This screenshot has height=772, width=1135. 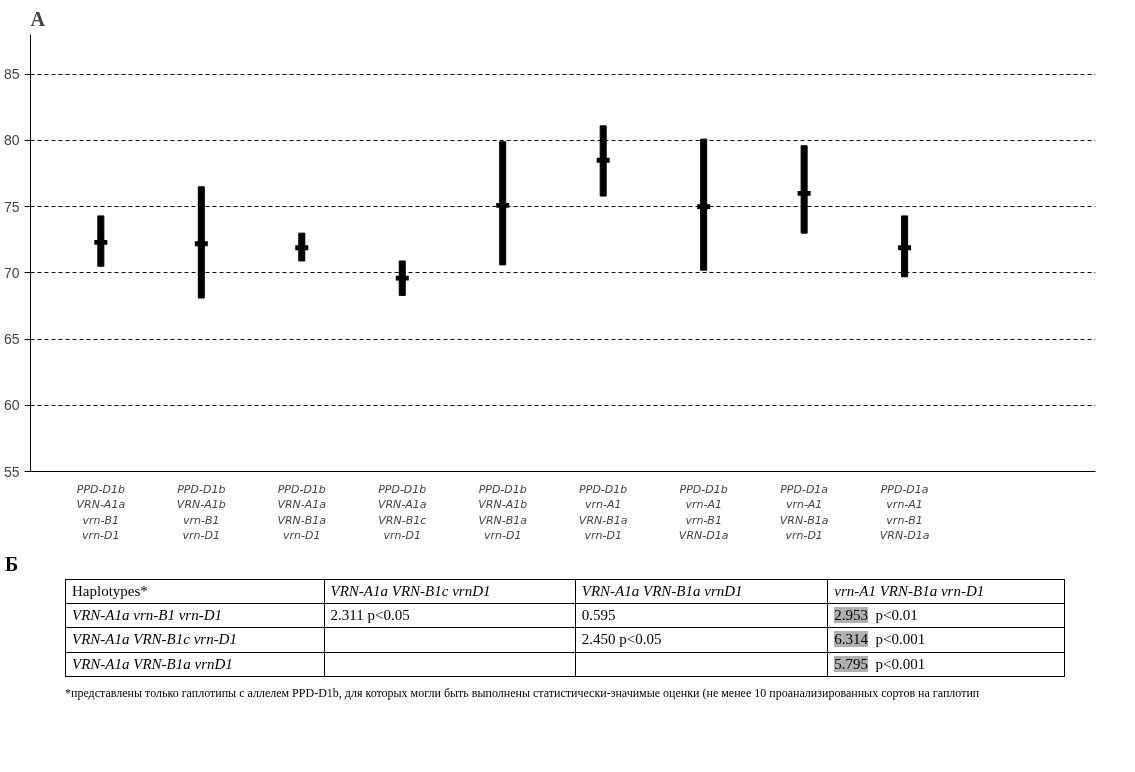 I want to click on text: 5.795 p<0.001, so click(x=946, y=664).